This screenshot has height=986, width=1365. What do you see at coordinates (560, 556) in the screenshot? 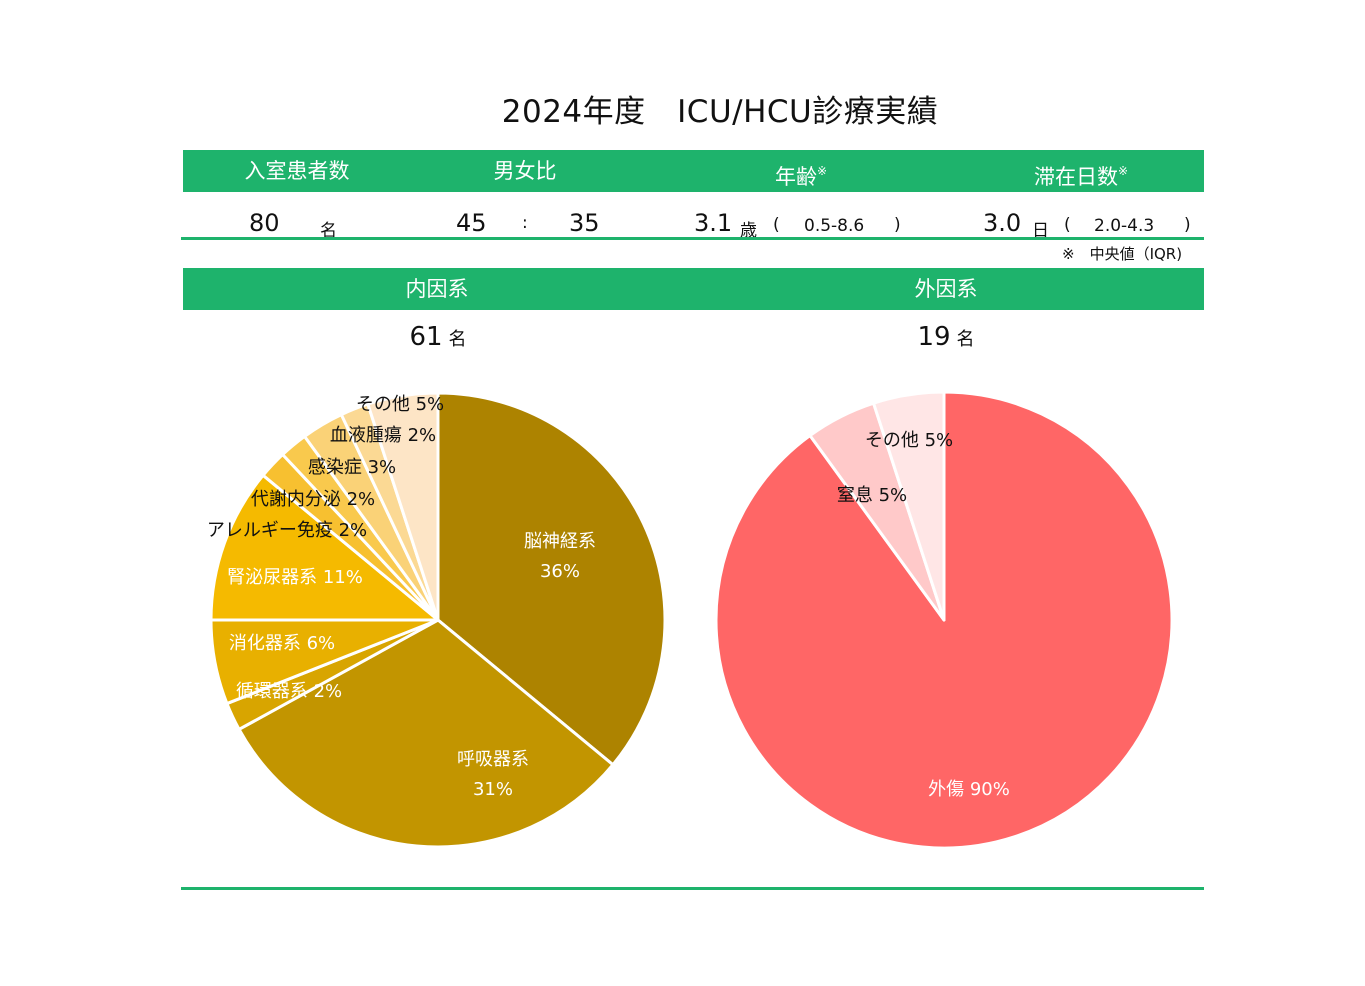
I see `pie-internal-label: 脳神経系 36%` at bounding box center [560, 556].